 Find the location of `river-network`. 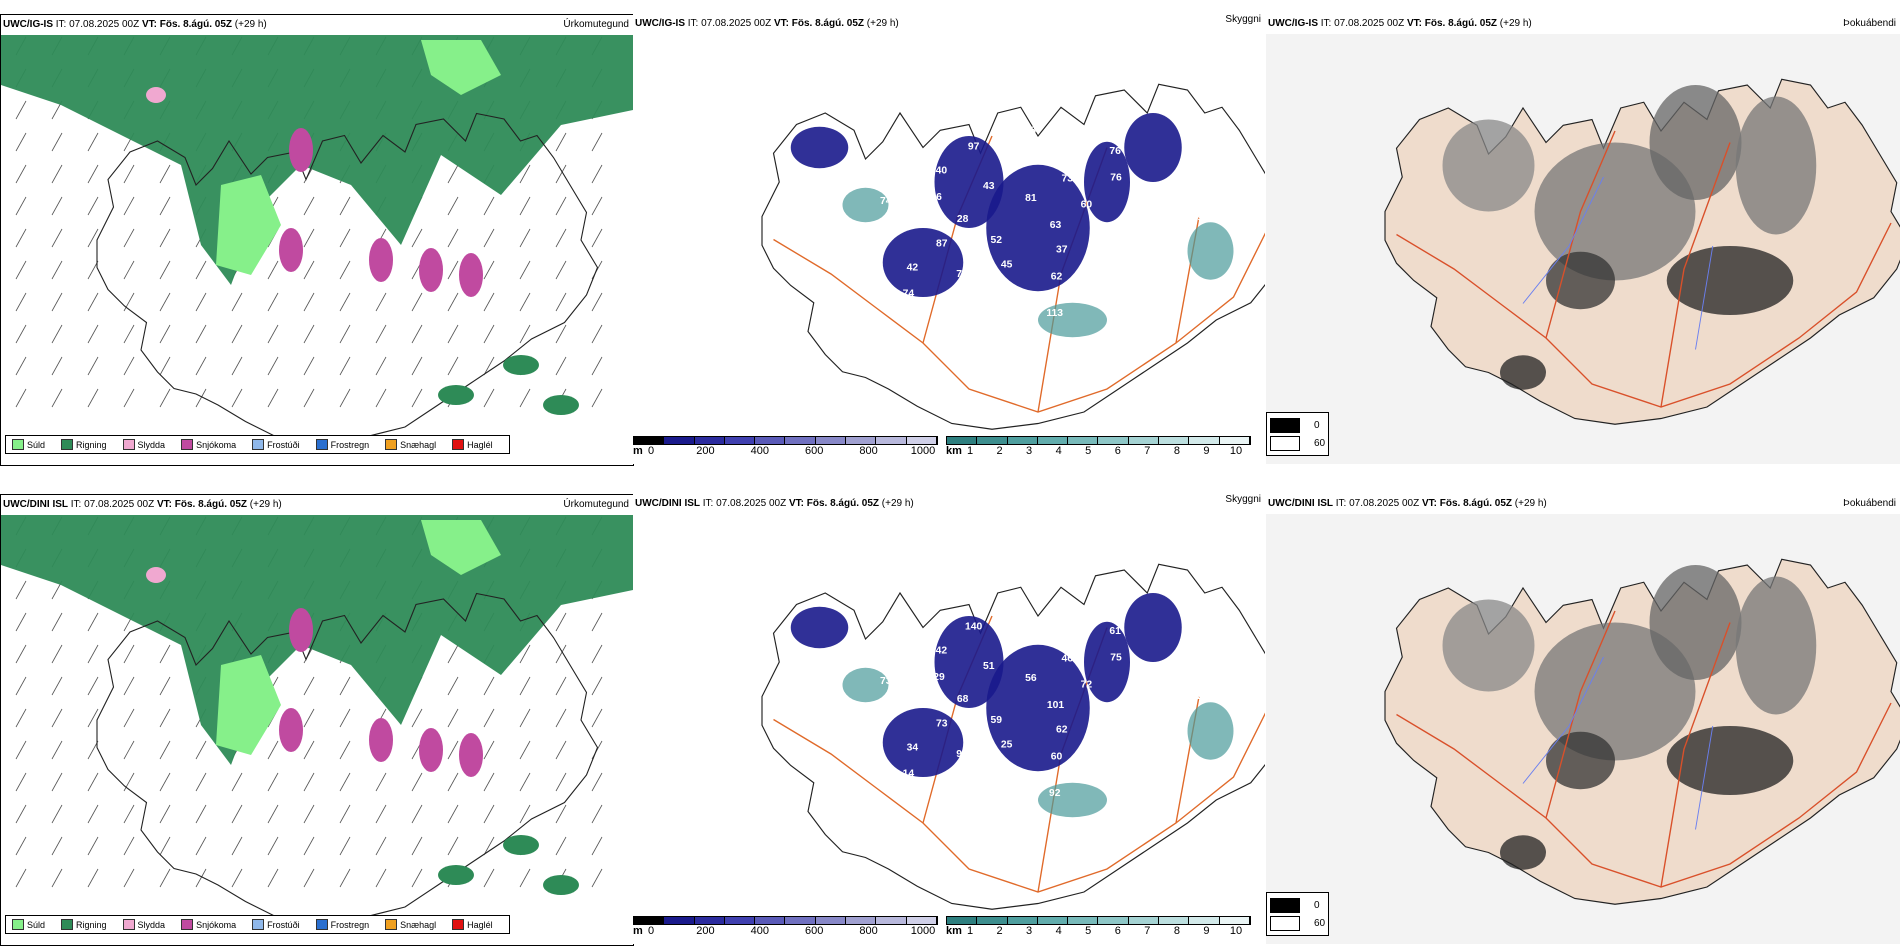

river-network is located at coordinates (1618, 263).